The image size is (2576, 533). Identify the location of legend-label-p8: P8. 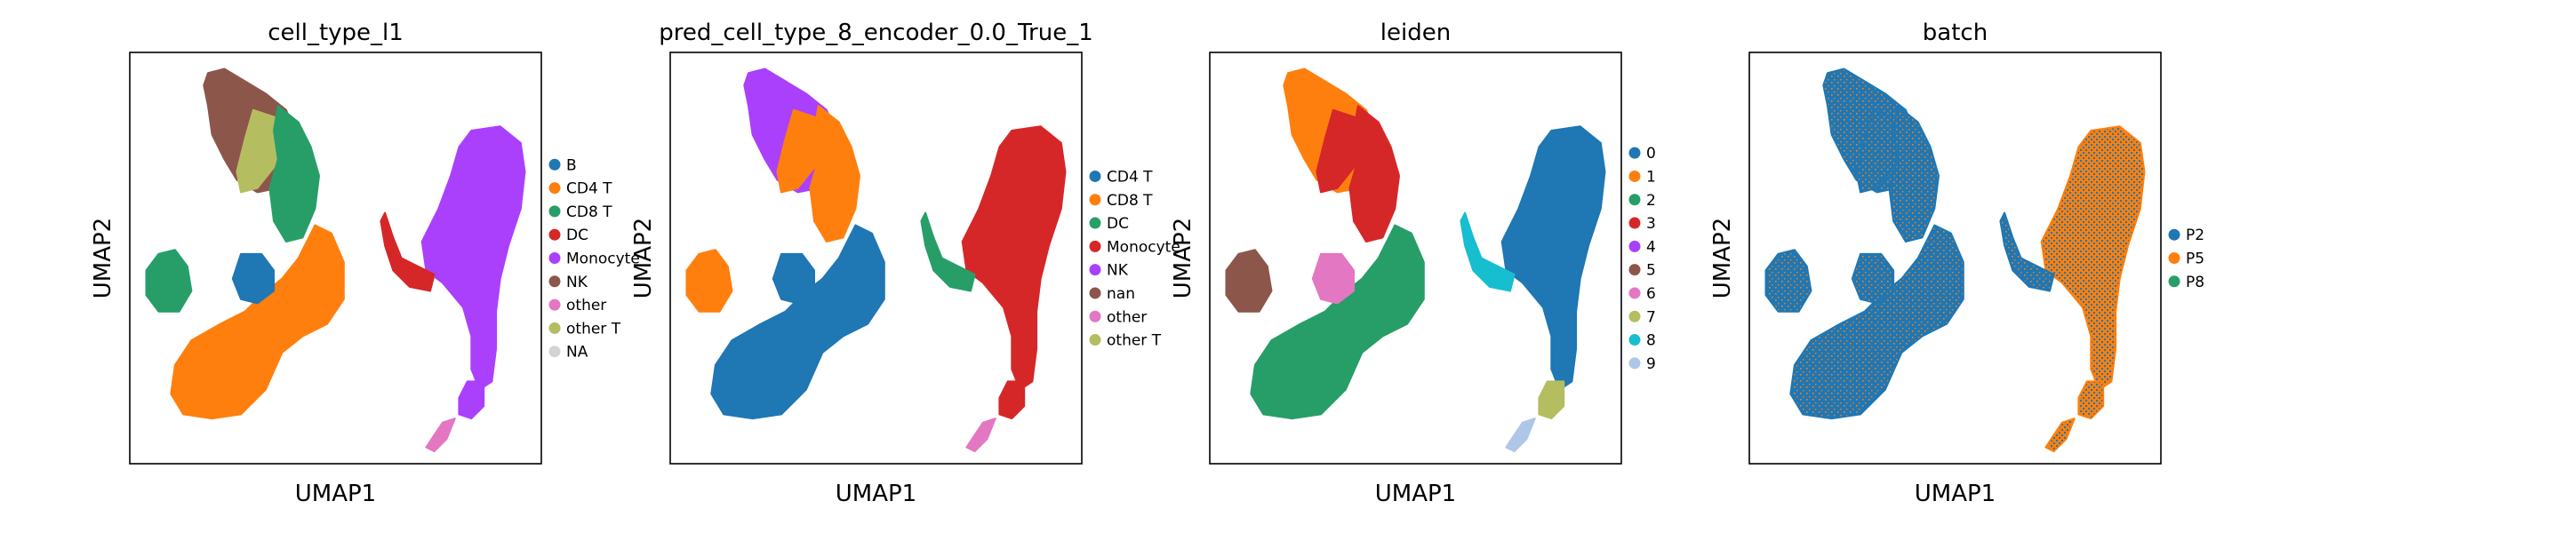
(2195, 282).